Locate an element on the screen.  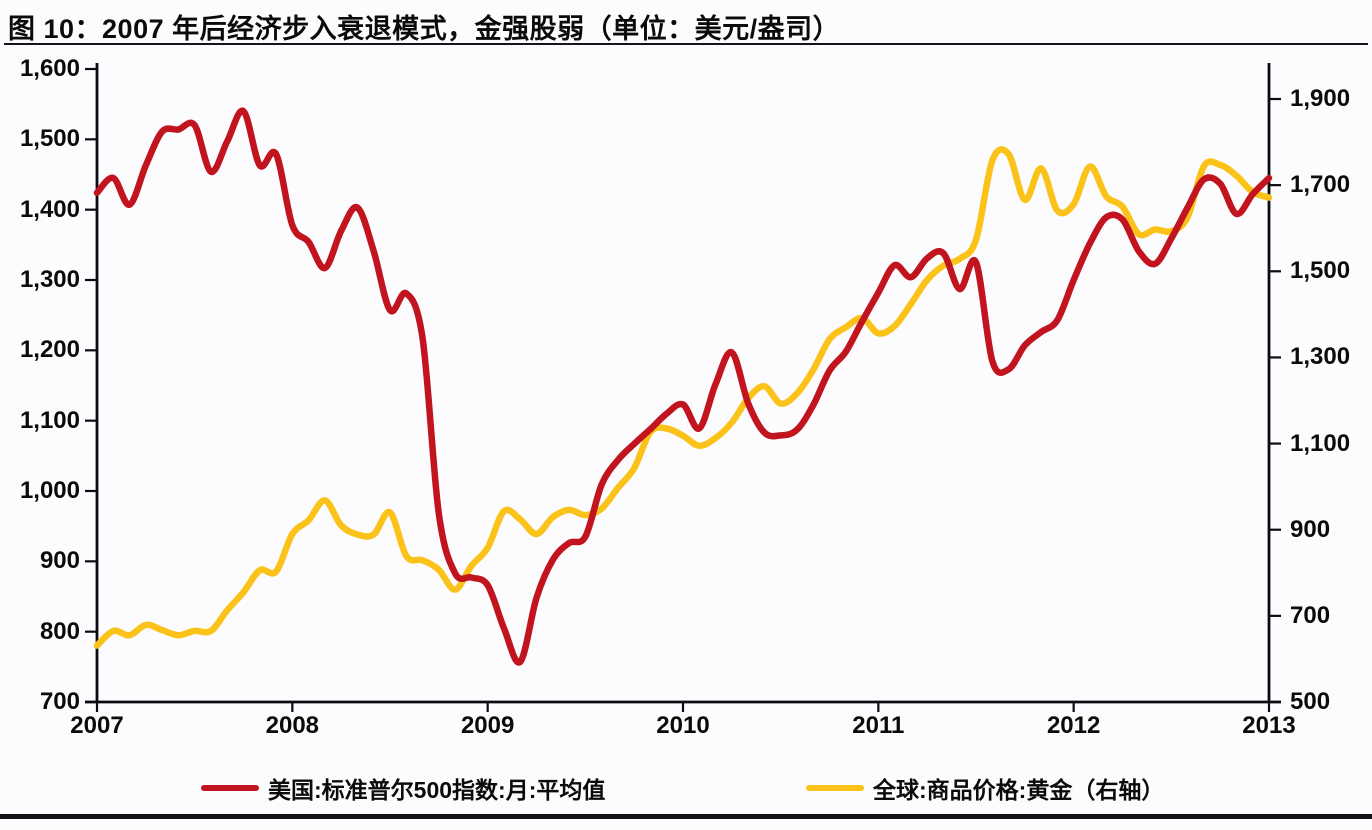
y-axis-left-tick-label: 700 is located at coordinates (59, 701).